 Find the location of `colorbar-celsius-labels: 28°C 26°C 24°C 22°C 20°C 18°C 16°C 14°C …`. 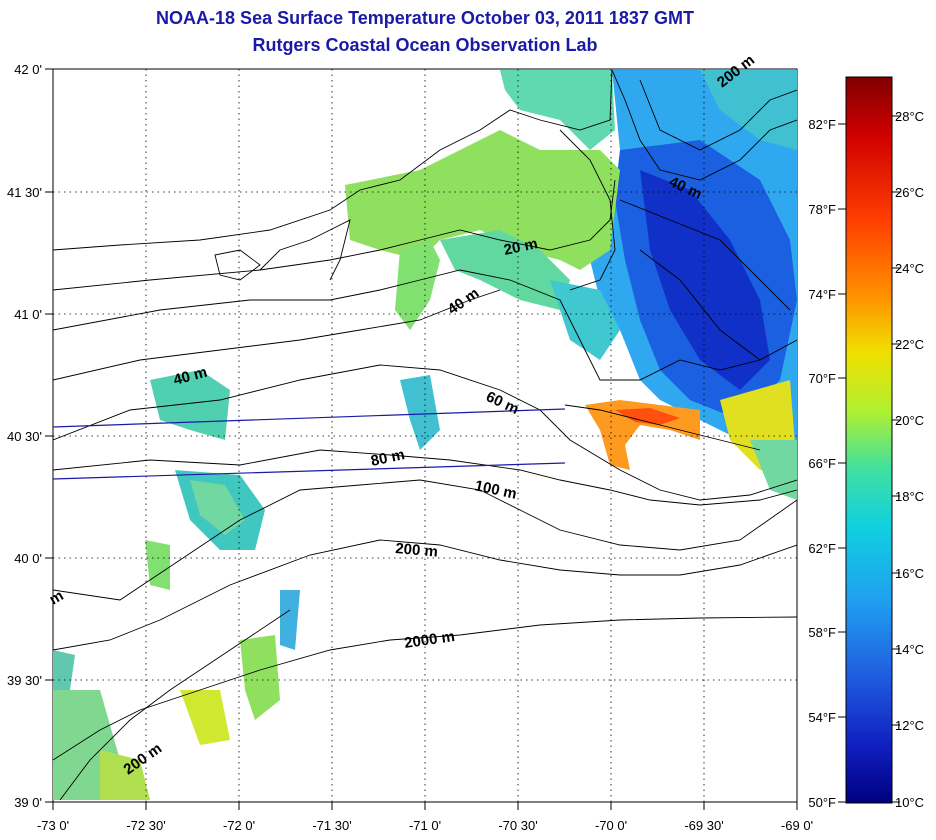

colorbar-celsius-labels: 28°C 26°C 24°C 22°C 20°C 18°C 16°C 14°C … is located at coordinates (909, 459).